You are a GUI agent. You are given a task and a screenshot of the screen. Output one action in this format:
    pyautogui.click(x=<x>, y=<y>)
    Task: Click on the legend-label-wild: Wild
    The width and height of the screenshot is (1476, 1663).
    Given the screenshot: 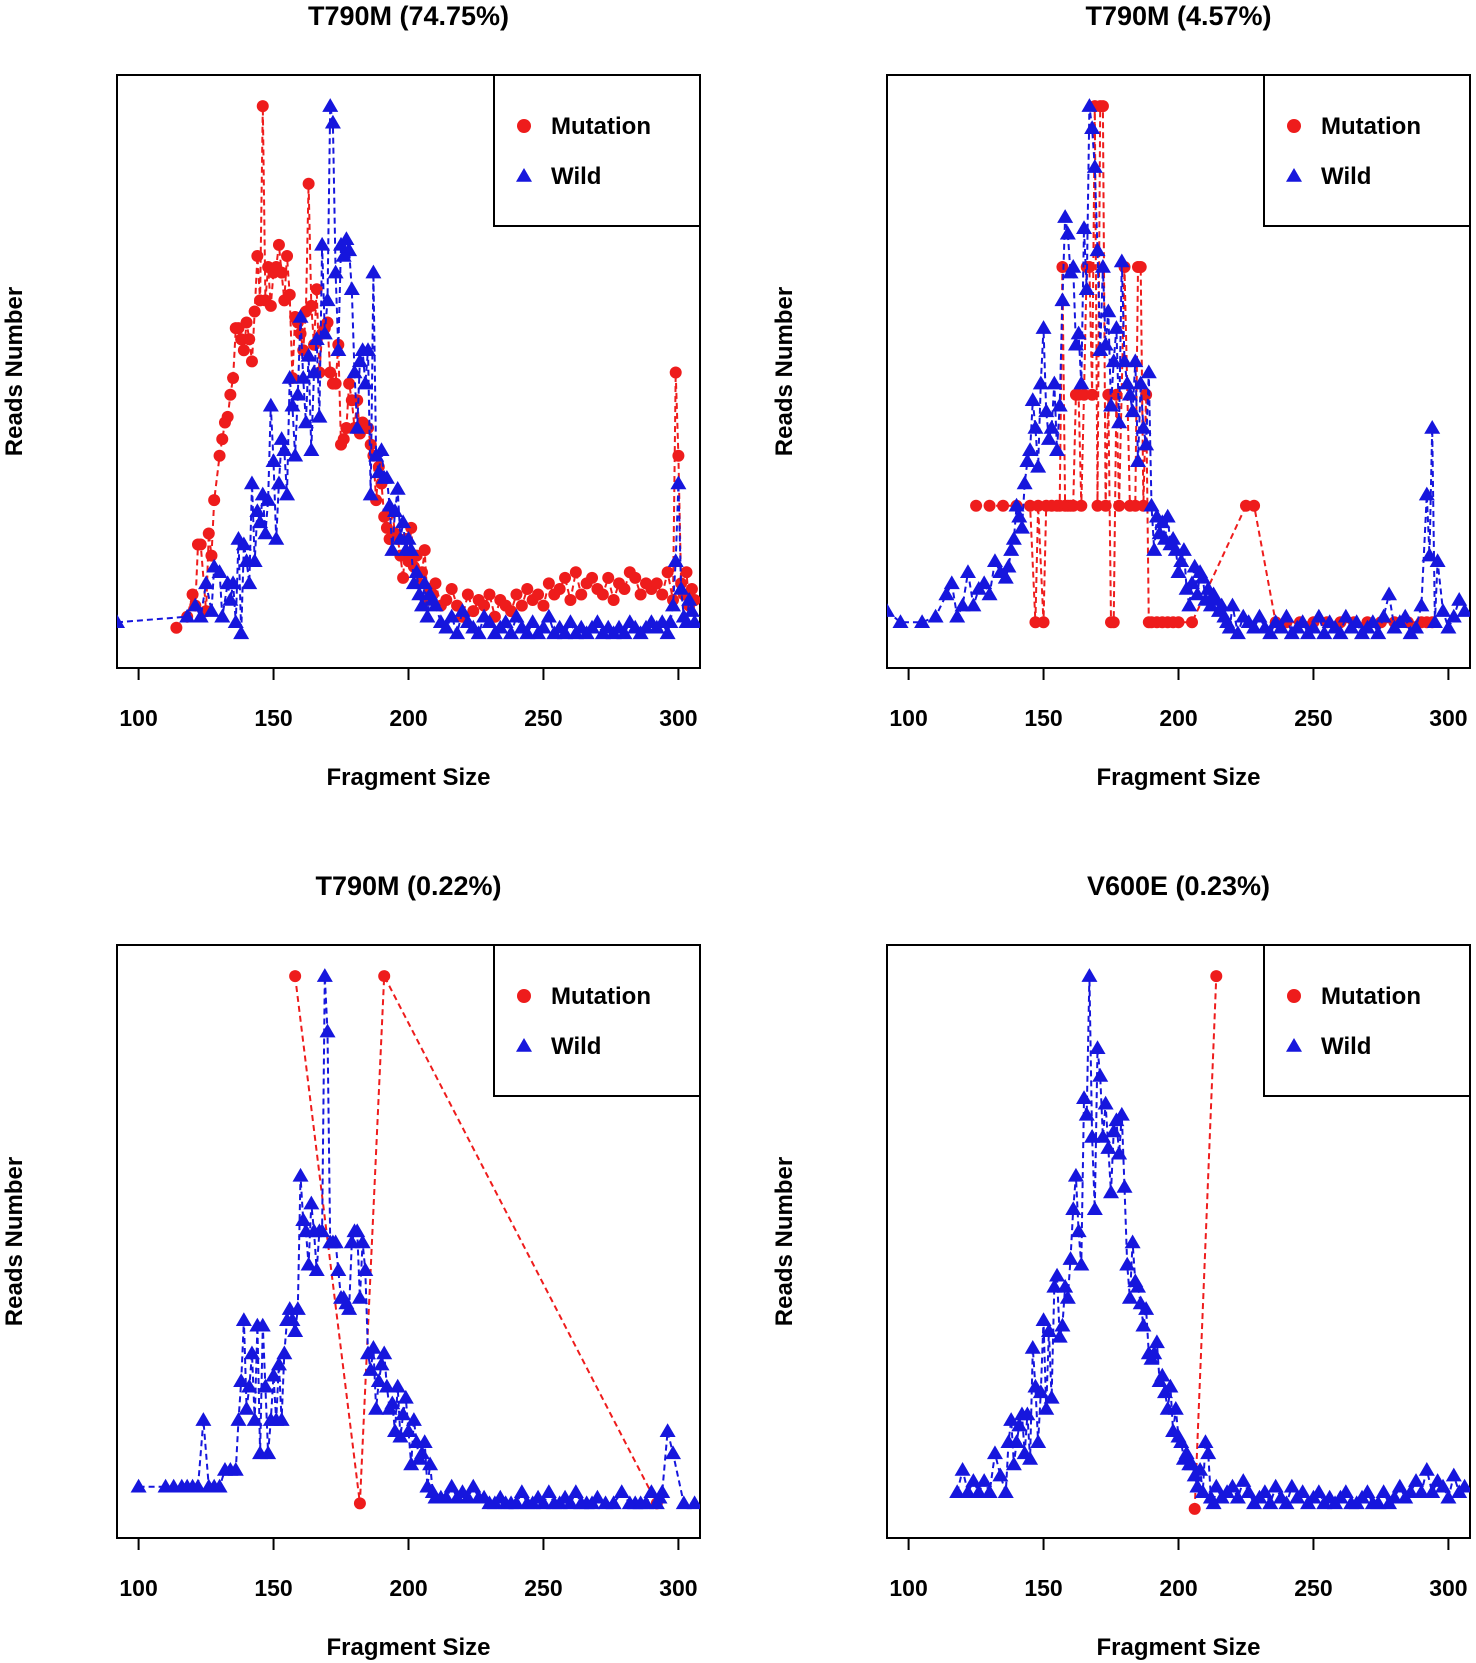 What is the action you would take?
    pyautogui.click(x=576, y=1046)
    